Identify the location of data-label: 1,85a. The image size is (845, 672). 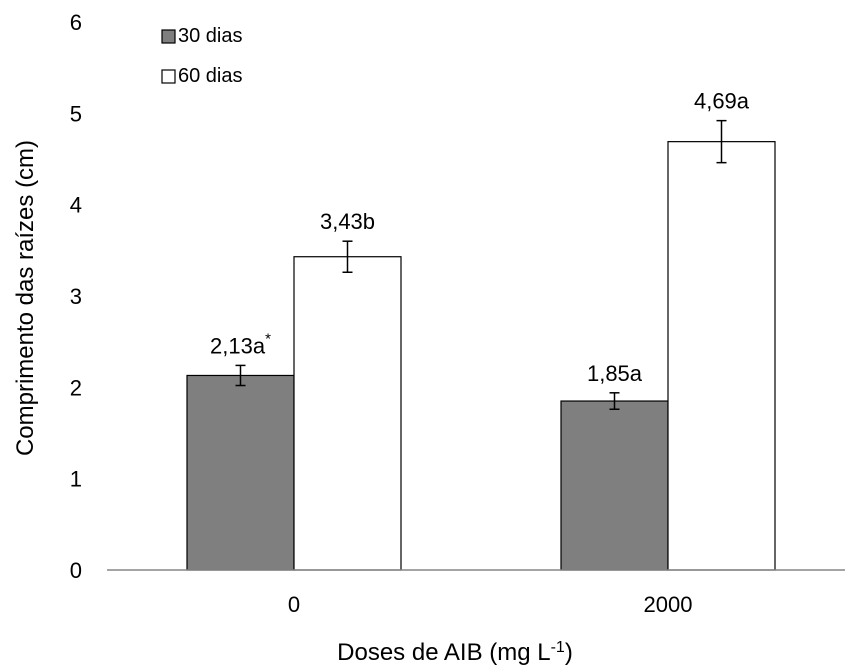
(615, 373).